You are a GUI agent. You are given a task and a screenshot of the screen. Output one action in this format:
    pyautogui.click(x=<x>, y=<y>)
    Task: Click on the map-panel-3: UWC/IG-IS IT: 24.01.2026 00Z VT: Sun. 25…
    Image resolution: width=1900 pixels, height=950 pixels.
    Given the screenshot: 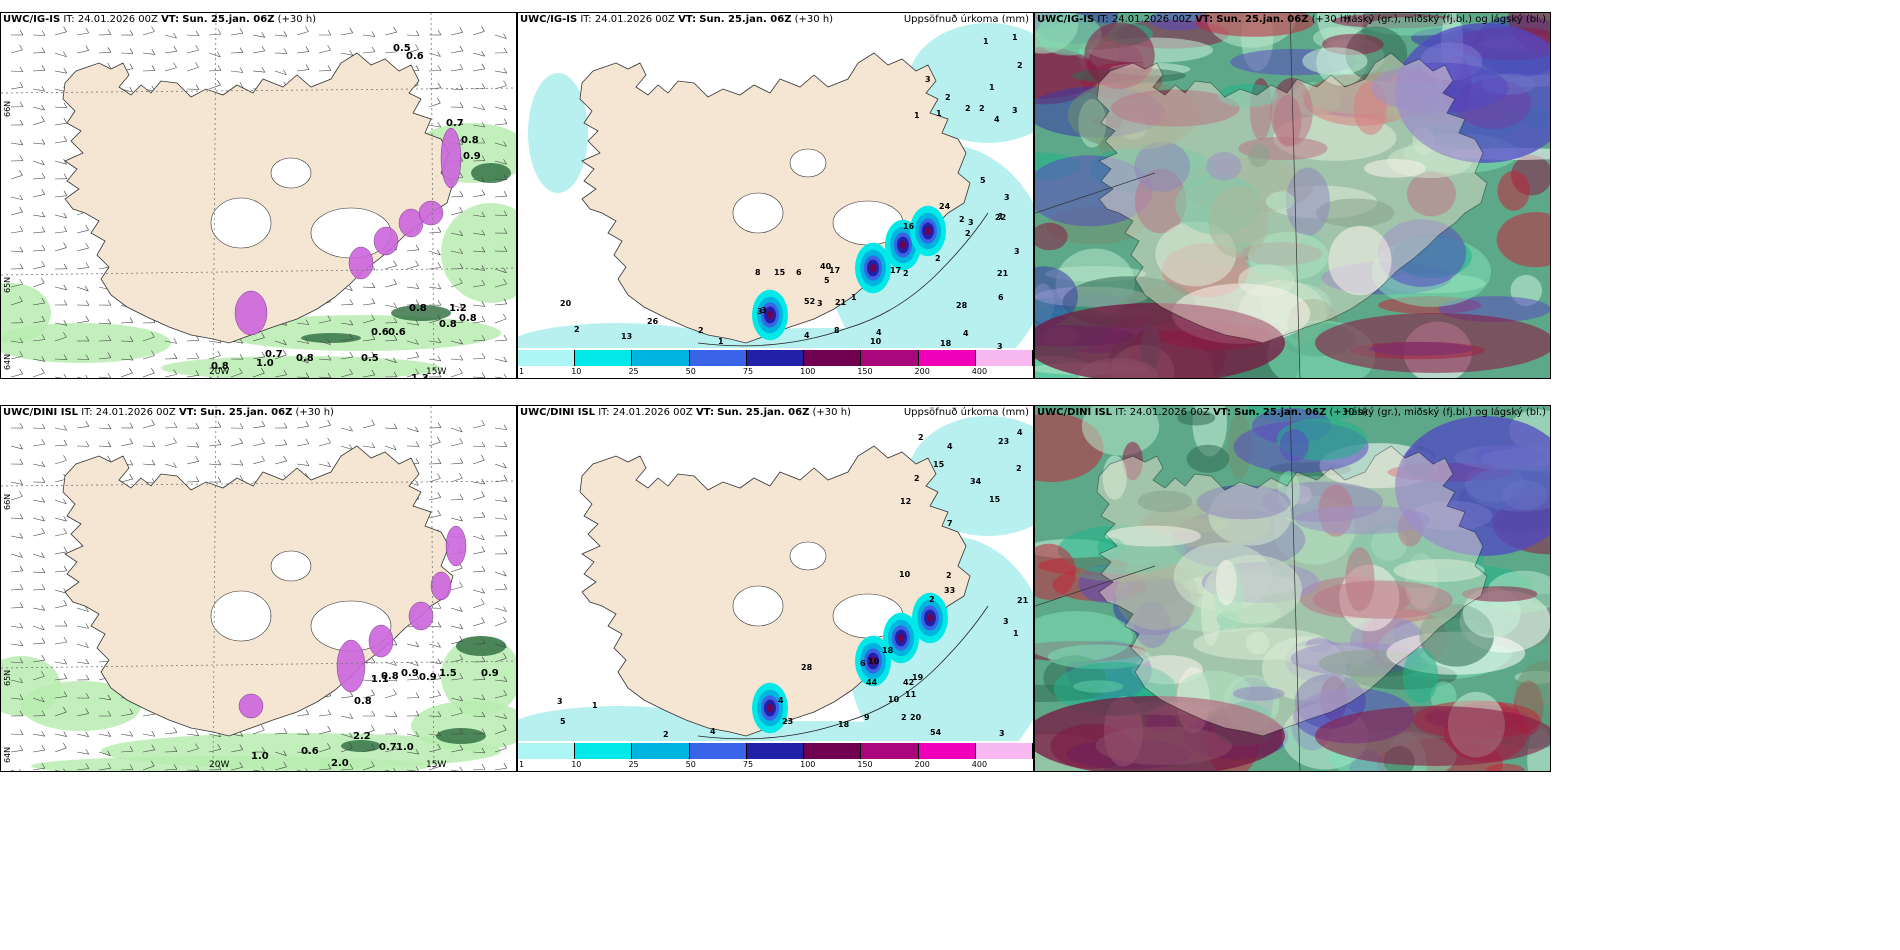 What is the action you would take?
    pyautogui.click(x=1292, y=195)
    